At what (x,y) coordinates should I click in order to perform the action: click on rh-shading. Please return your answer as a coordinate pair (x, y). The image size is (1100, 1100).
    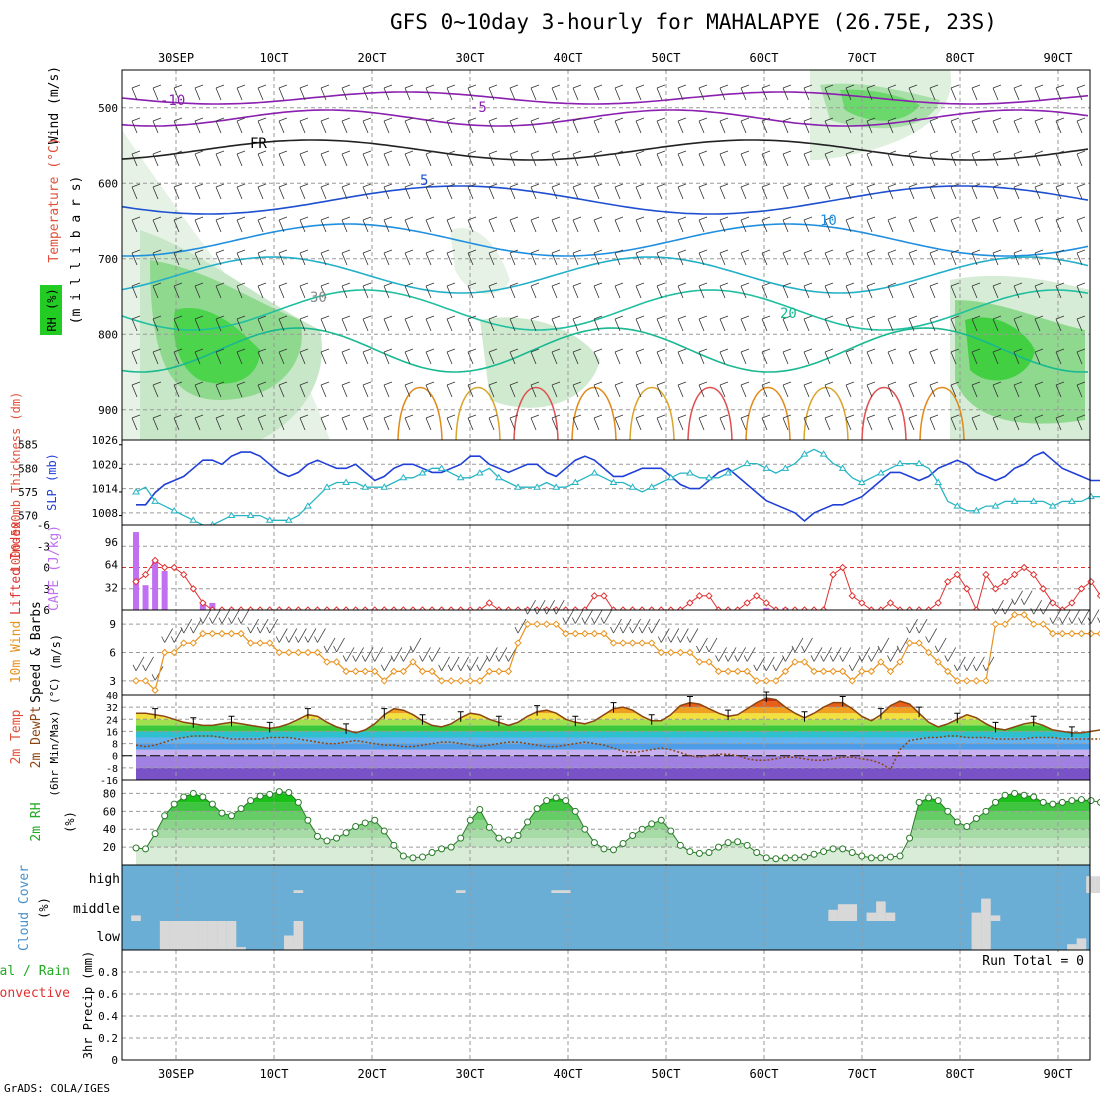
    Looking at the image, I should click on (216, 346).